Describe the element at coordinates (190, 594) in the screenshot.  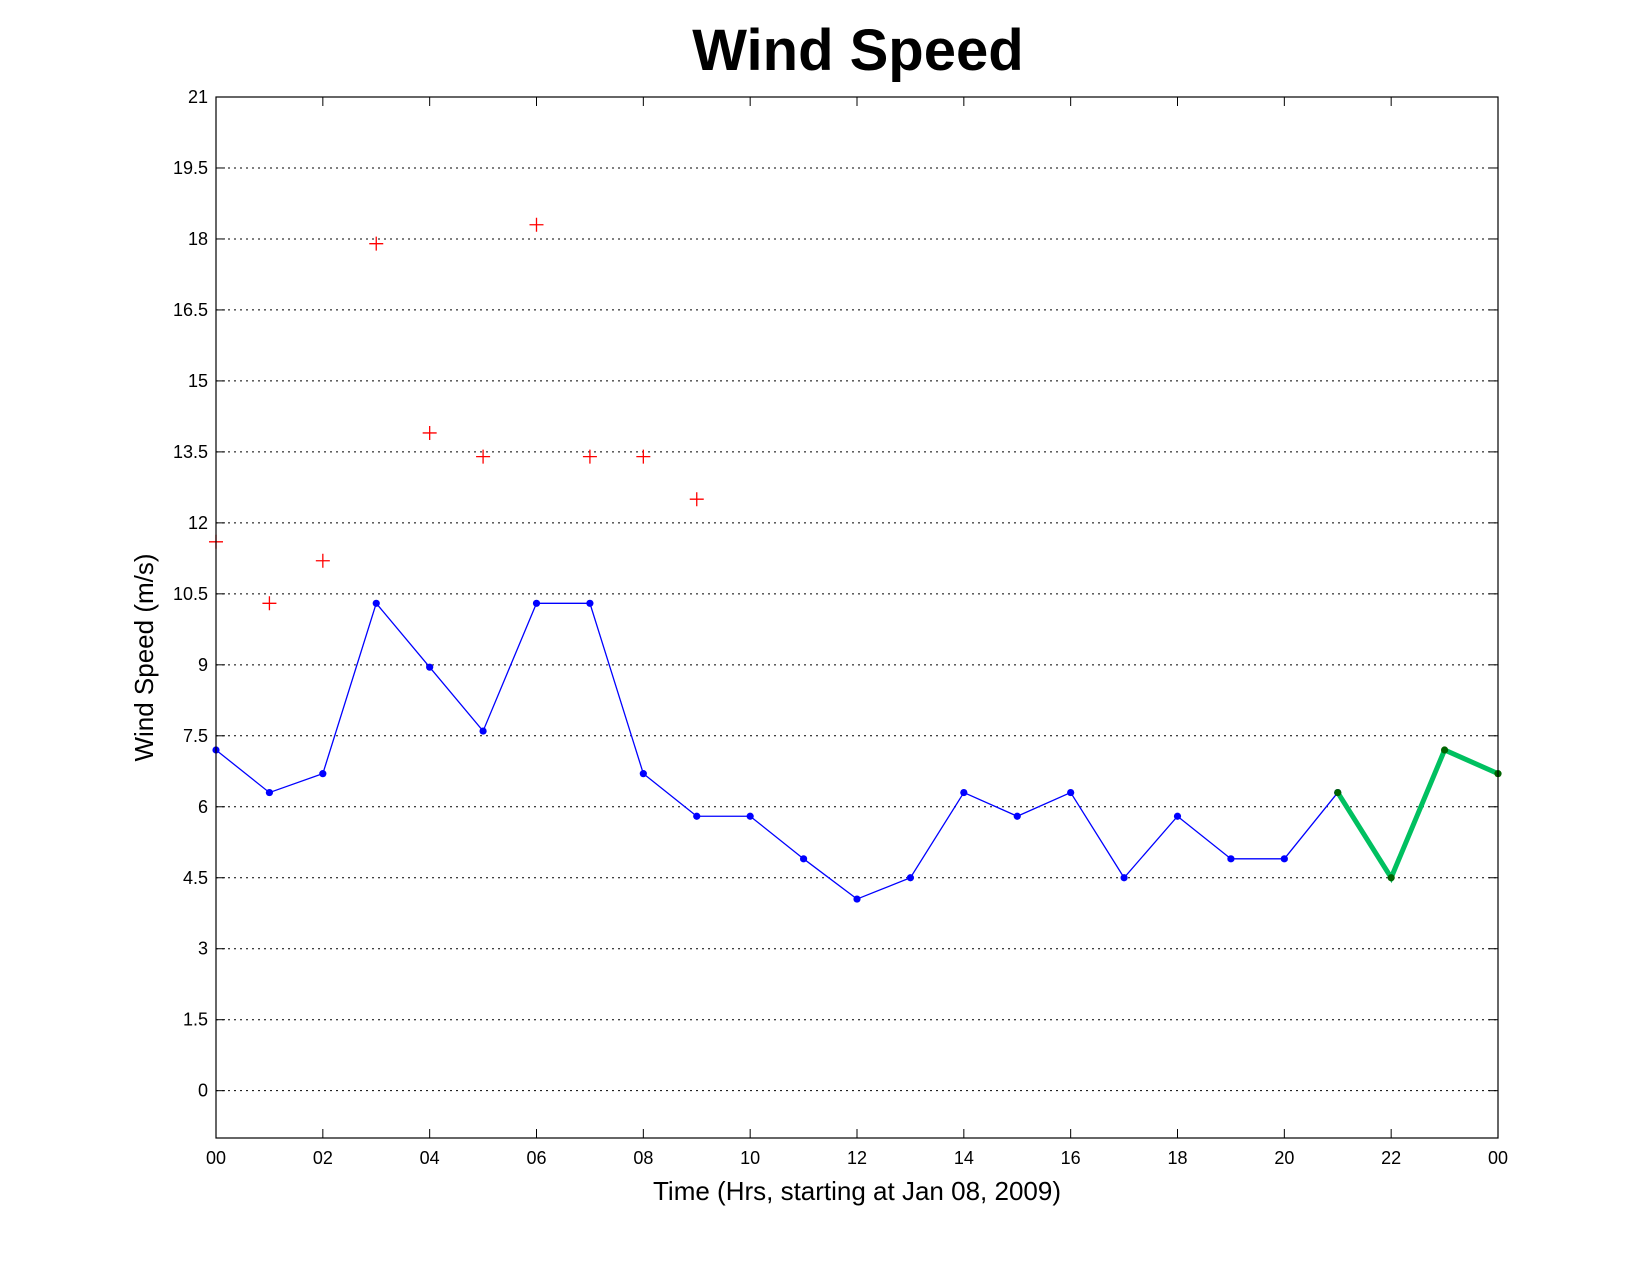
I see `y-tick-label: 10.5` at that location.